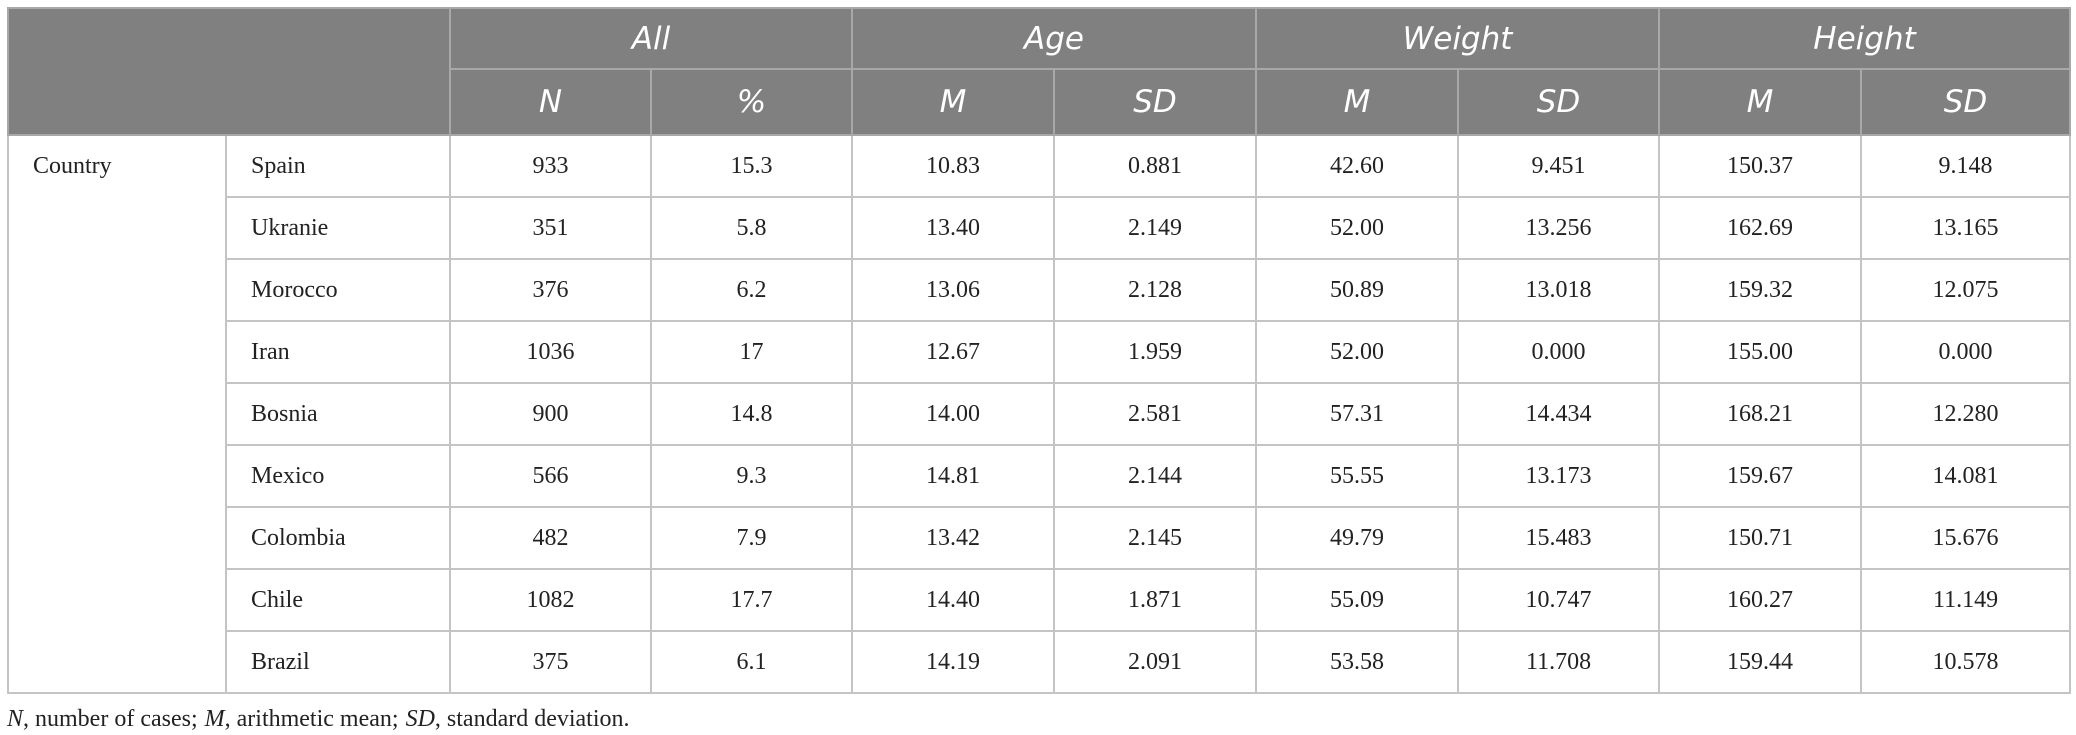 This screenshot has width=2076, height=735. I want to click on cell: 9.3, so click(751, 476).